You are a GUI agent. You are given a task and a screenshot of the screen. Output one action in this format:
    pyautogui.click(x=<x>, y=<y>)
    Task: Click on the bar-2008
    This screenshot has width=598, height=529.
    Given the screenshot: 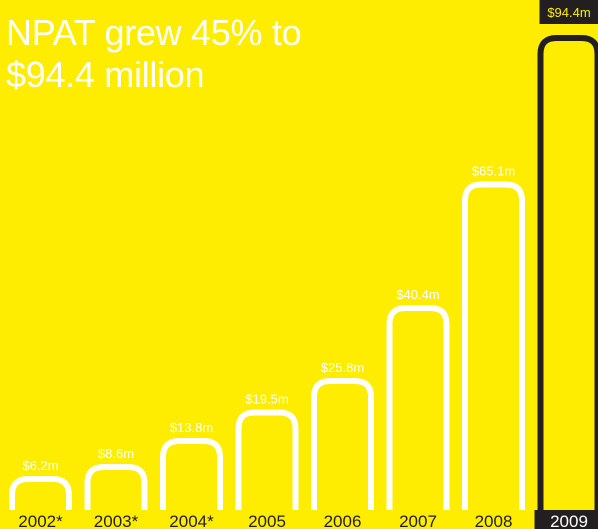 What is the action you would take?
    pyautogui.click(x=493, y=345)
    